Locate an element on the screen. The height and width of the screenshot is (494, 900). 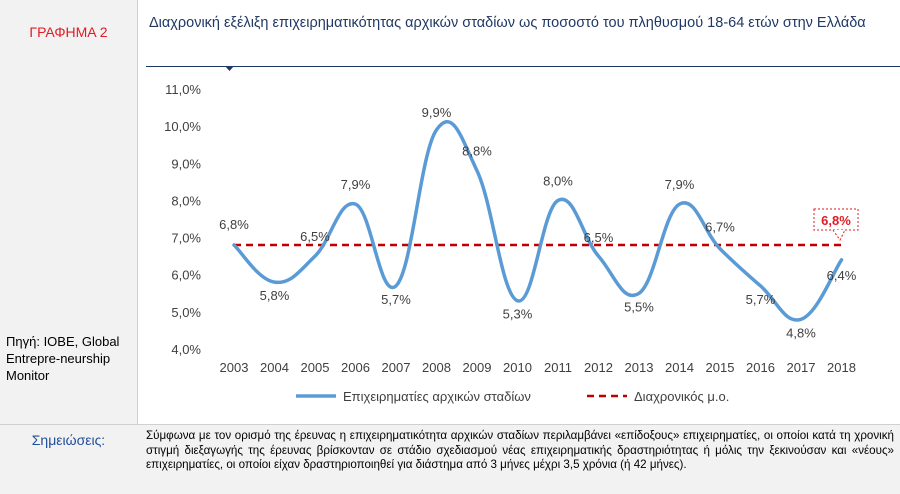
notes-label: Σημειώσεις: is located at coordinates (68, 440).